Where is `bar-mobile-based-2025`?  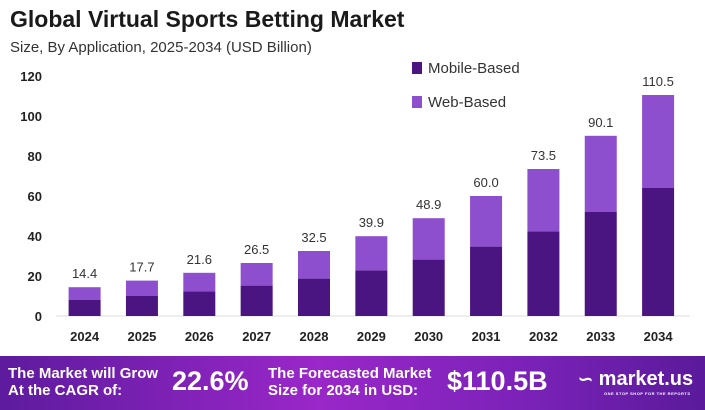
bar-mobile-based-2025 is located at coordinates (141, 306).